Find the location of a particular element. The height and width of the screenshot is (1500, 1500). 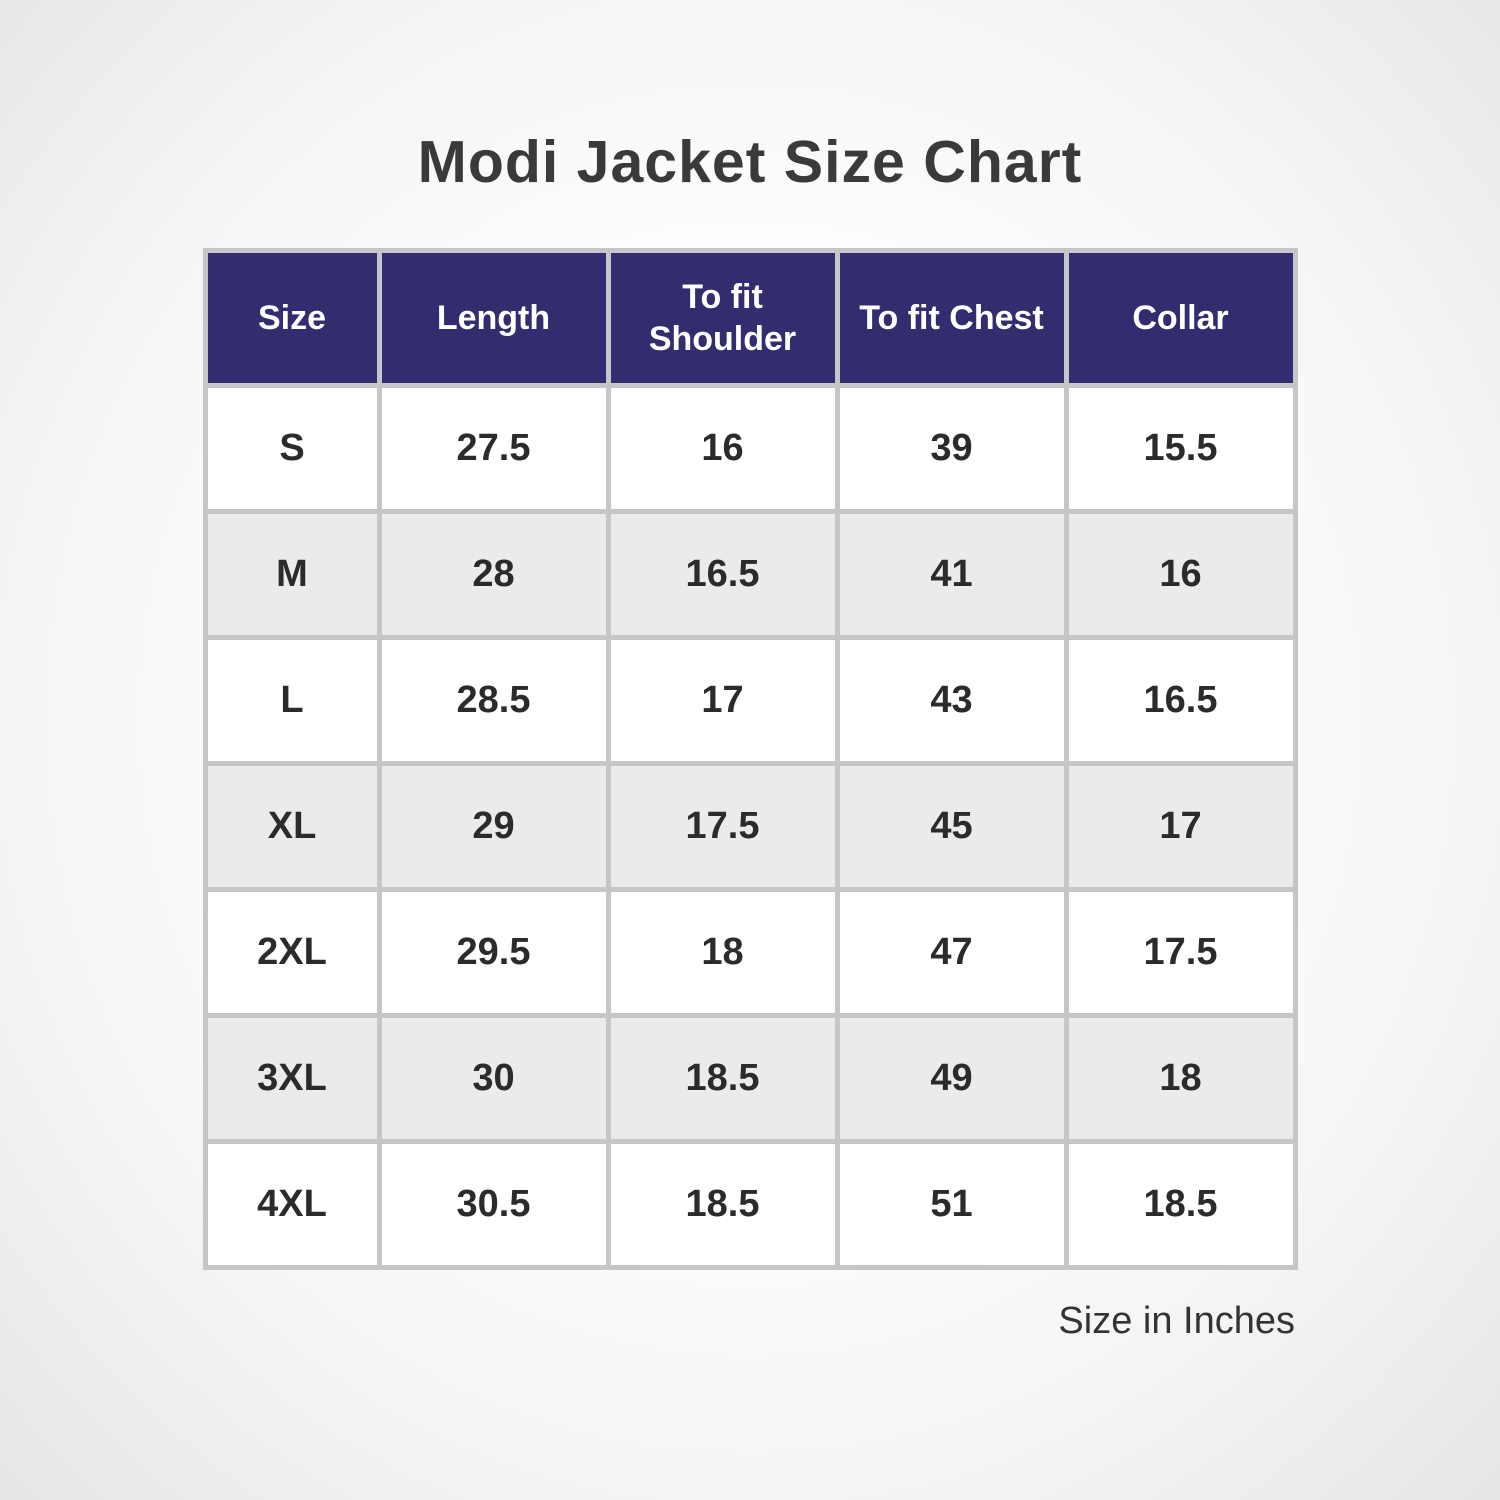

chest-cell: 43 is located at coordinates (951, 700).